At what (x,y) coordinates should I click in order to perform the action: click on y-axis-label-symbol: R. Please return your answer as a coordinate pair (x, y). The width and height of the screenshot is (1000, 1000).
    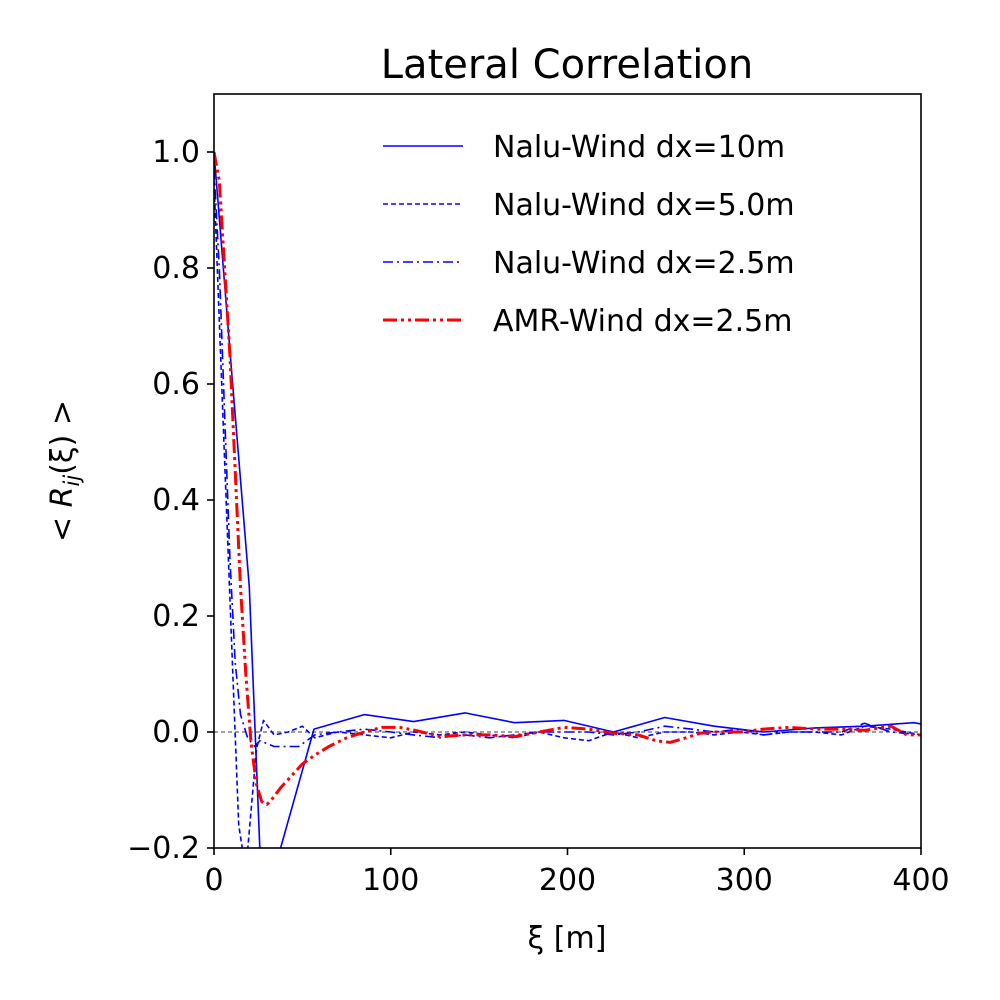
    Looking at the image, I should click on (62, 496).